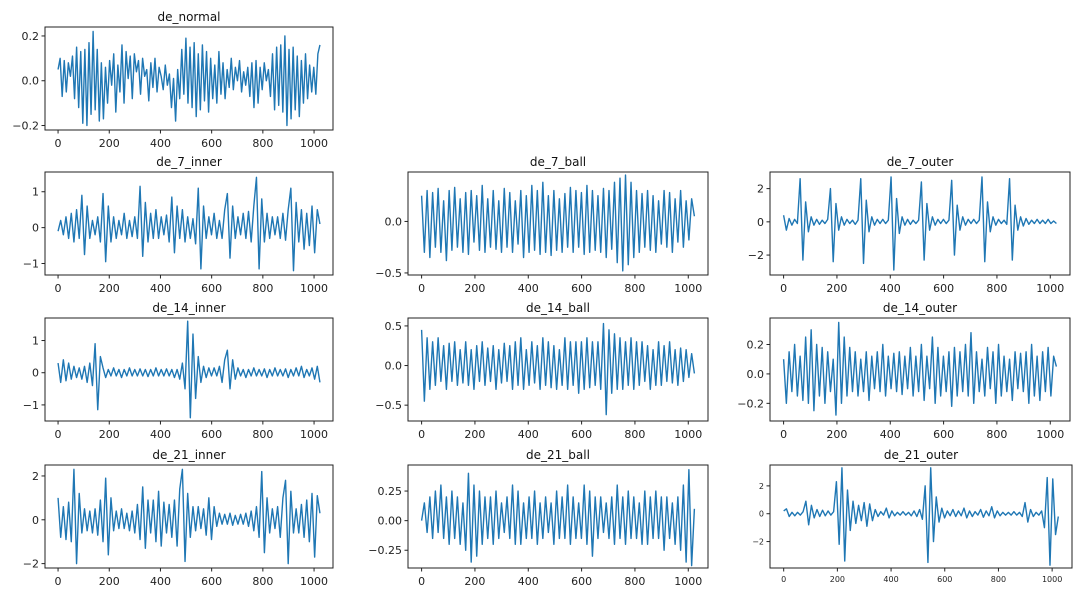 This screenshot has height=600, width=1080. Describe the element at coordinates (390, 521) in the screenshot. I see `y-tick-label: 0.00` at that location.